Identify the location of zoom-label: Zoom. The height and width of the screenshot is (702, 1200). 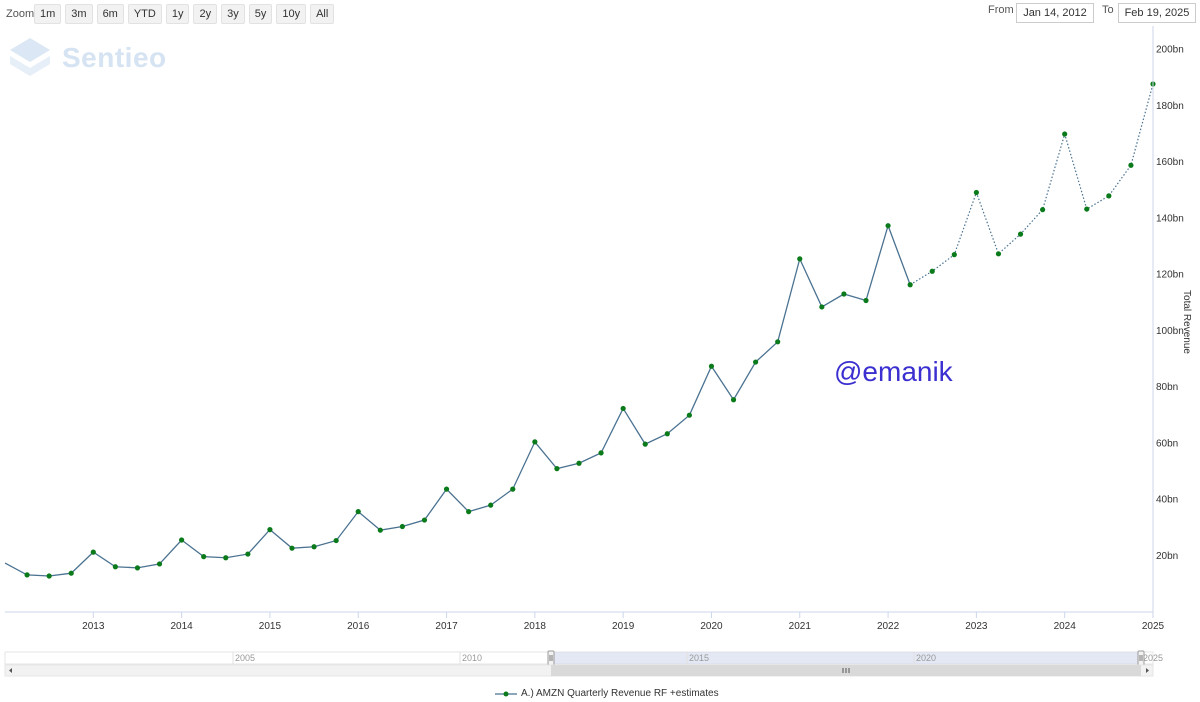
(20, 14).